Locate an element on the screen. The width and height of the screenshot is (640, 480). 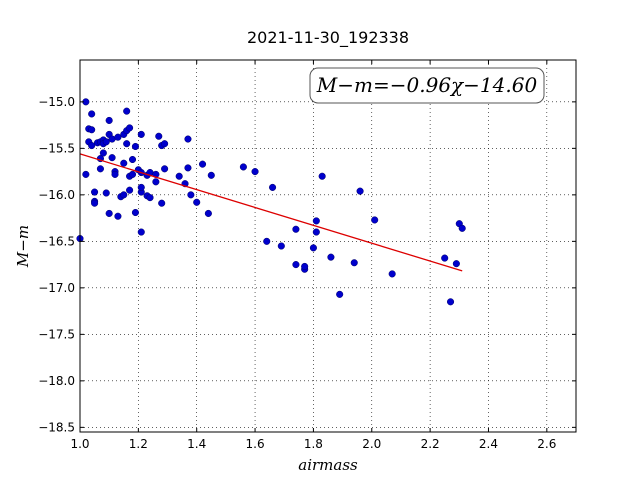
equation-box: M−m=−0.96χ−14.60 is located at coordinates (427, 85).